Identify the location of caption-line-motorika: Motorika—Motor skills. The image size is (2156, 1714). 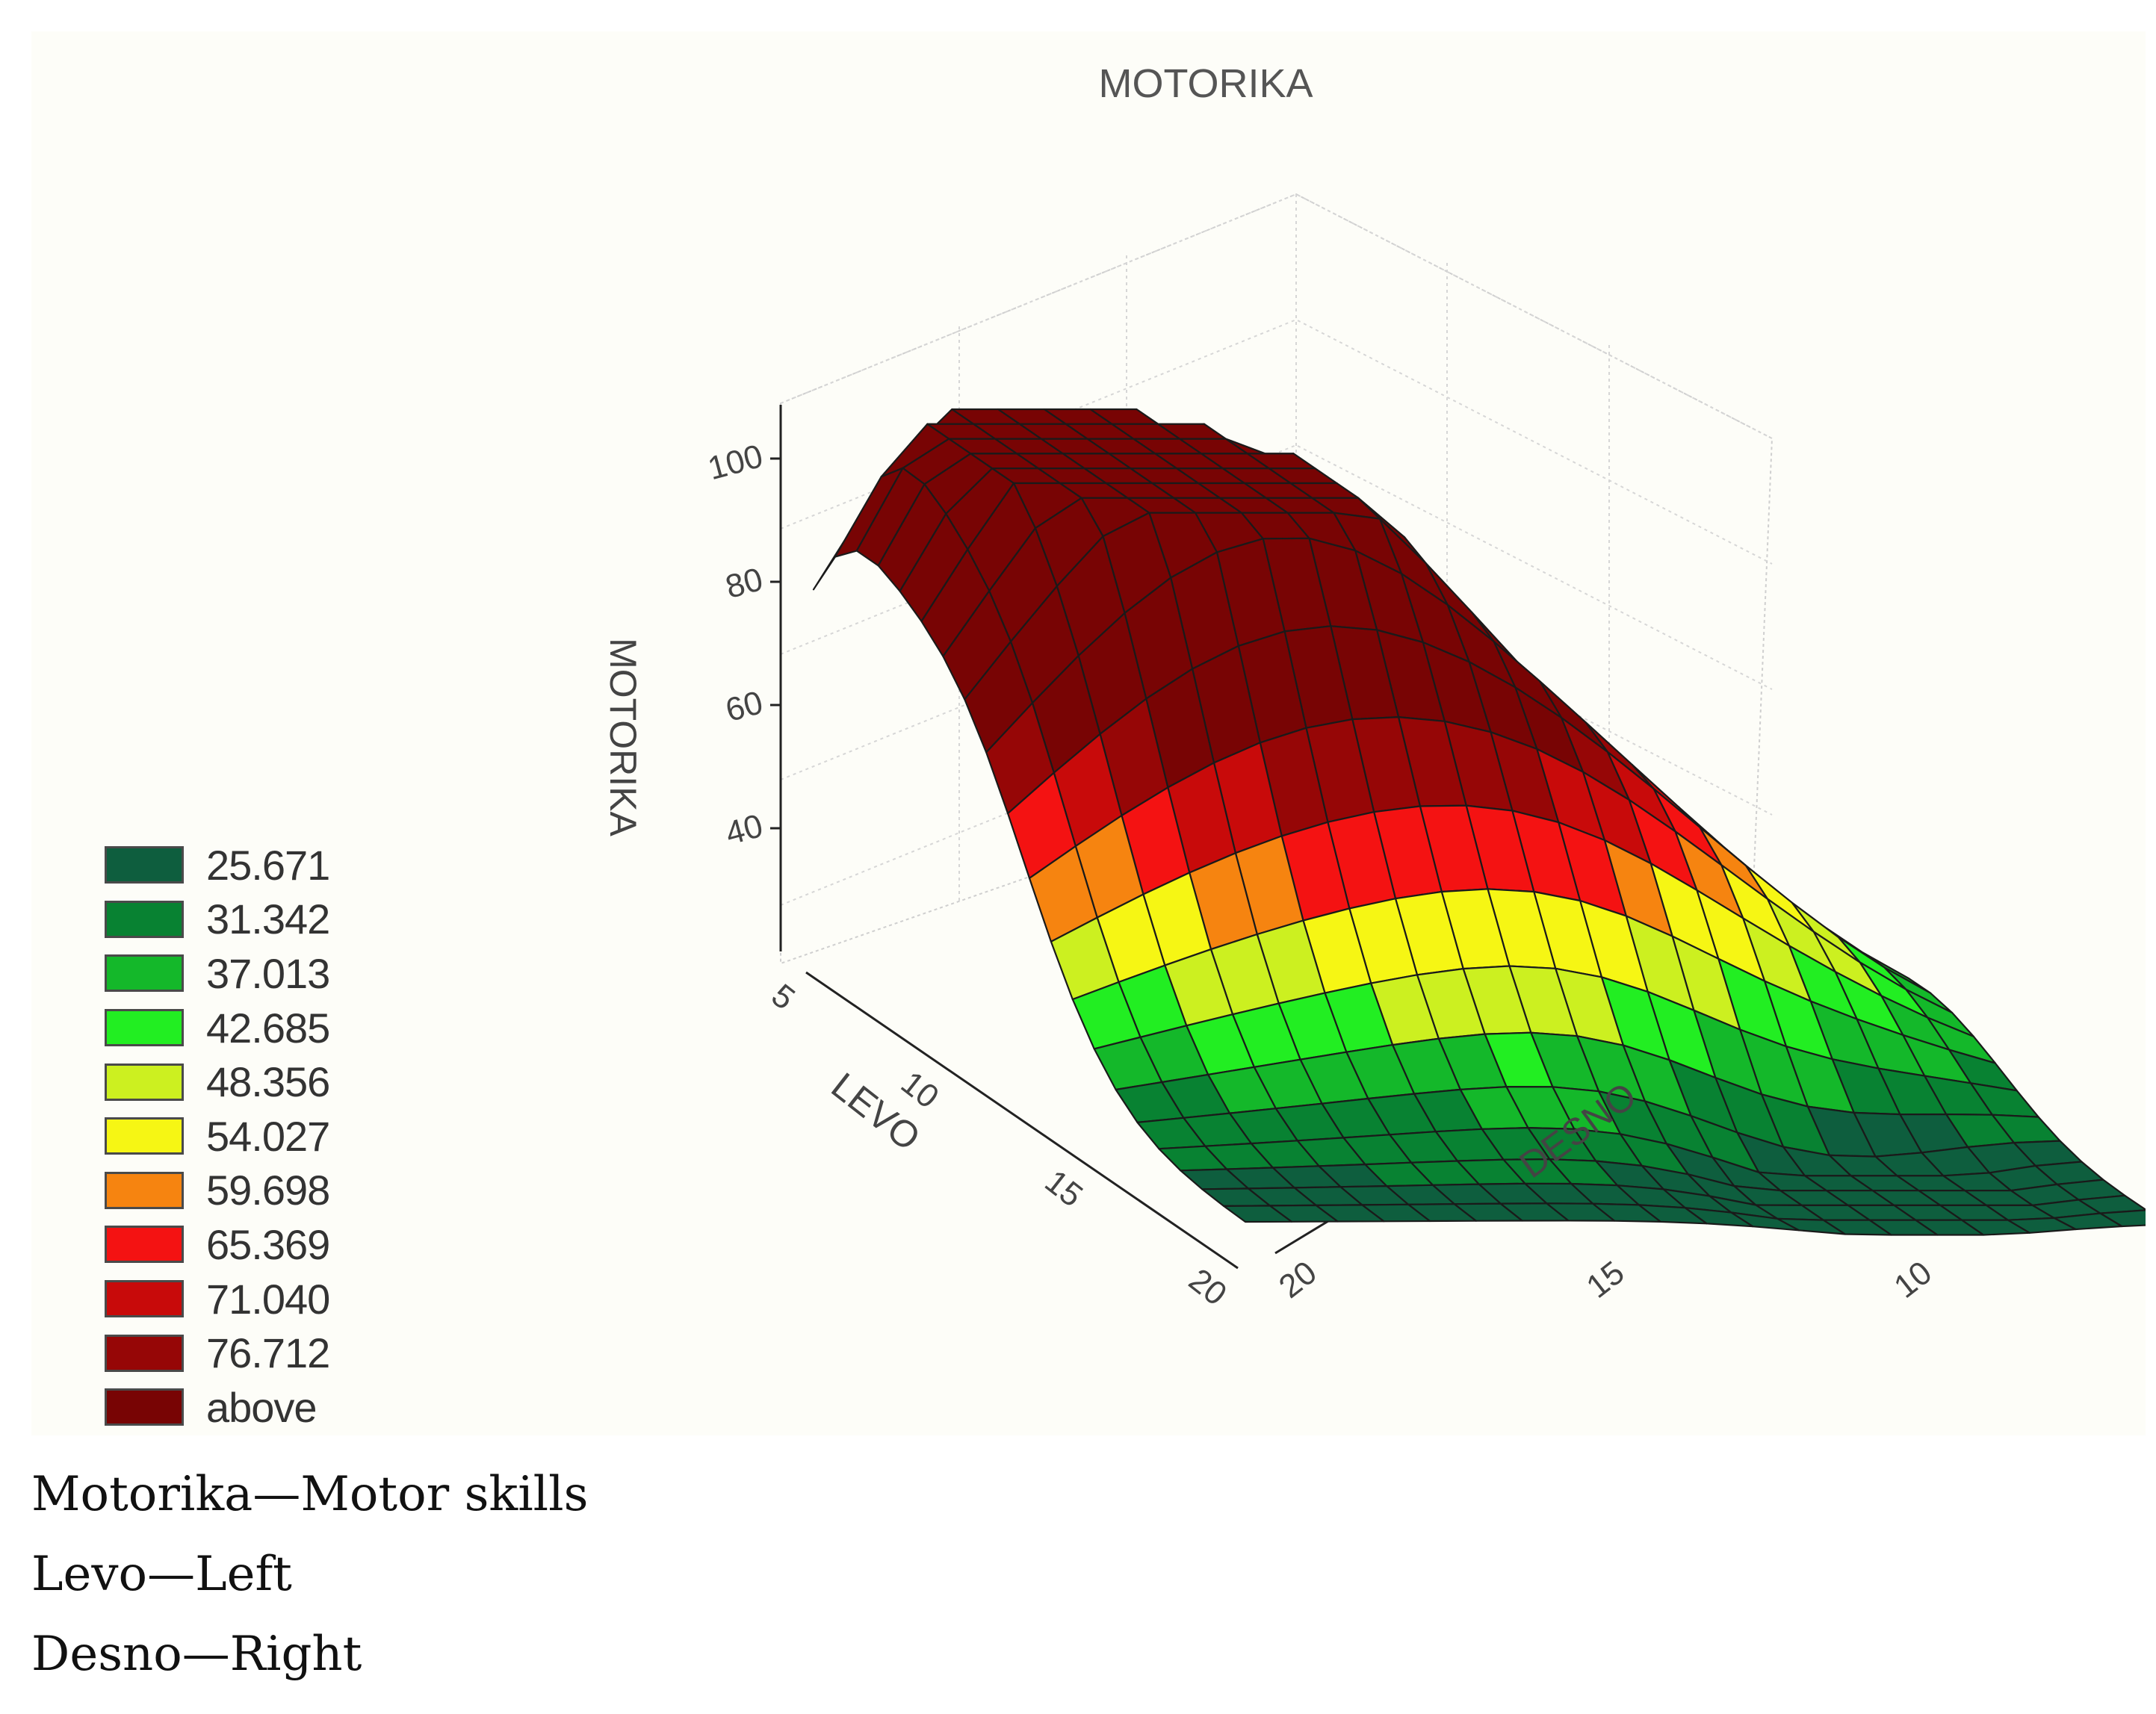
(310, 1494).